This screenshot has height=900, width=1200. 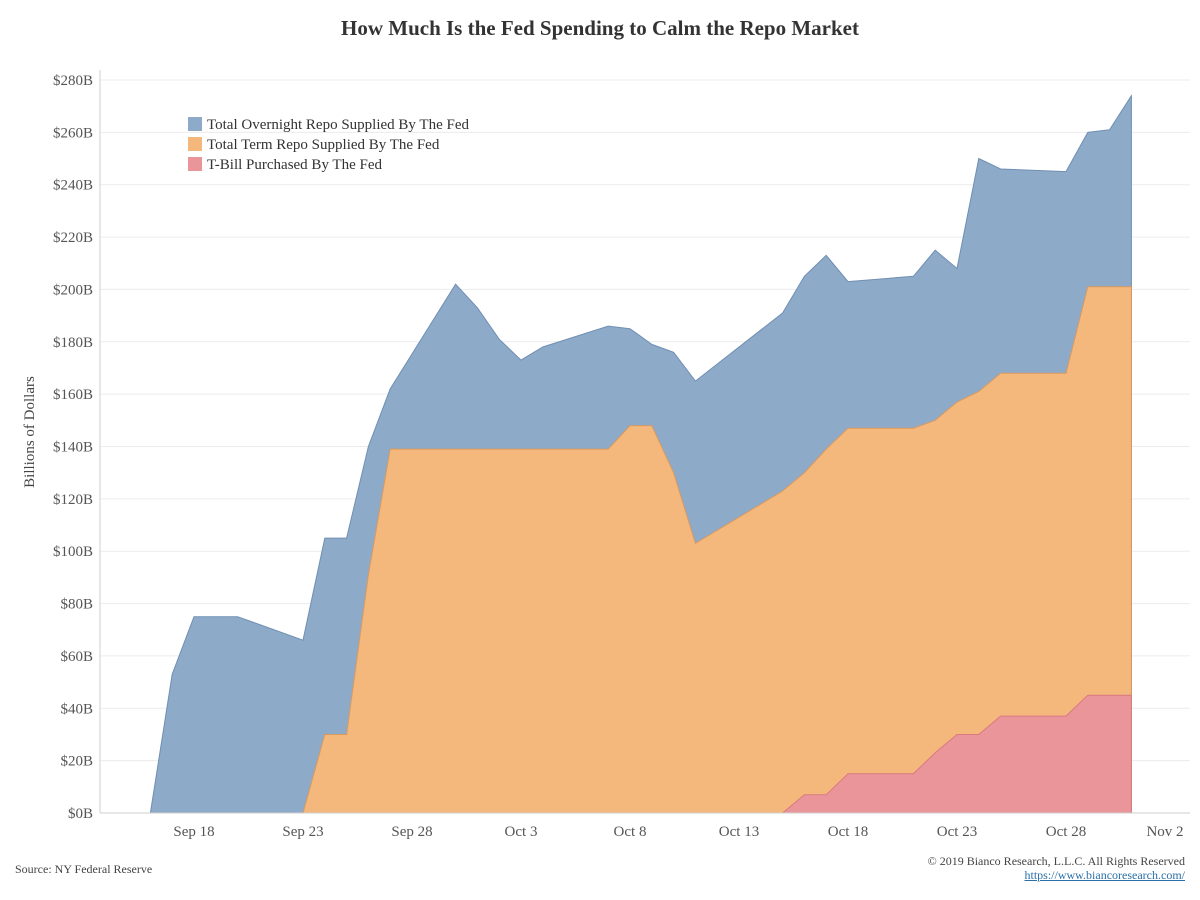 What do you see at coordinates (73, 133) in the screenshot?
I see `y-tick-label: $260B` at bounding box center [73, 133].